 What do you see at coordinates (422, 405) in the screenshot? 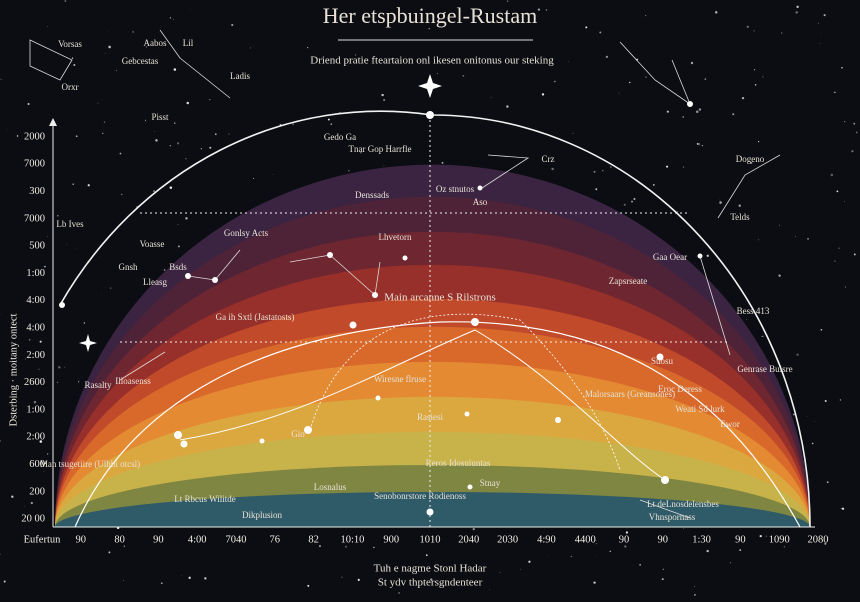
I see `inner-arc` at bounding box center [422, 405].